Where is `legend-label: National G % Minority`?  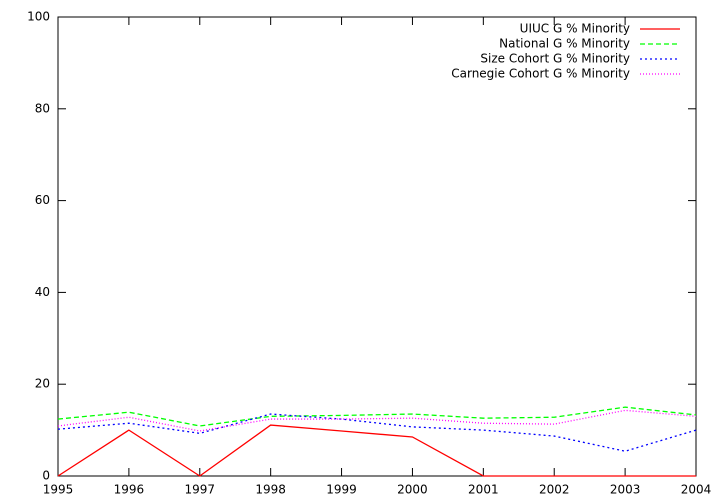 legend-label: National G % Minority is located at coordinates (564, 44).